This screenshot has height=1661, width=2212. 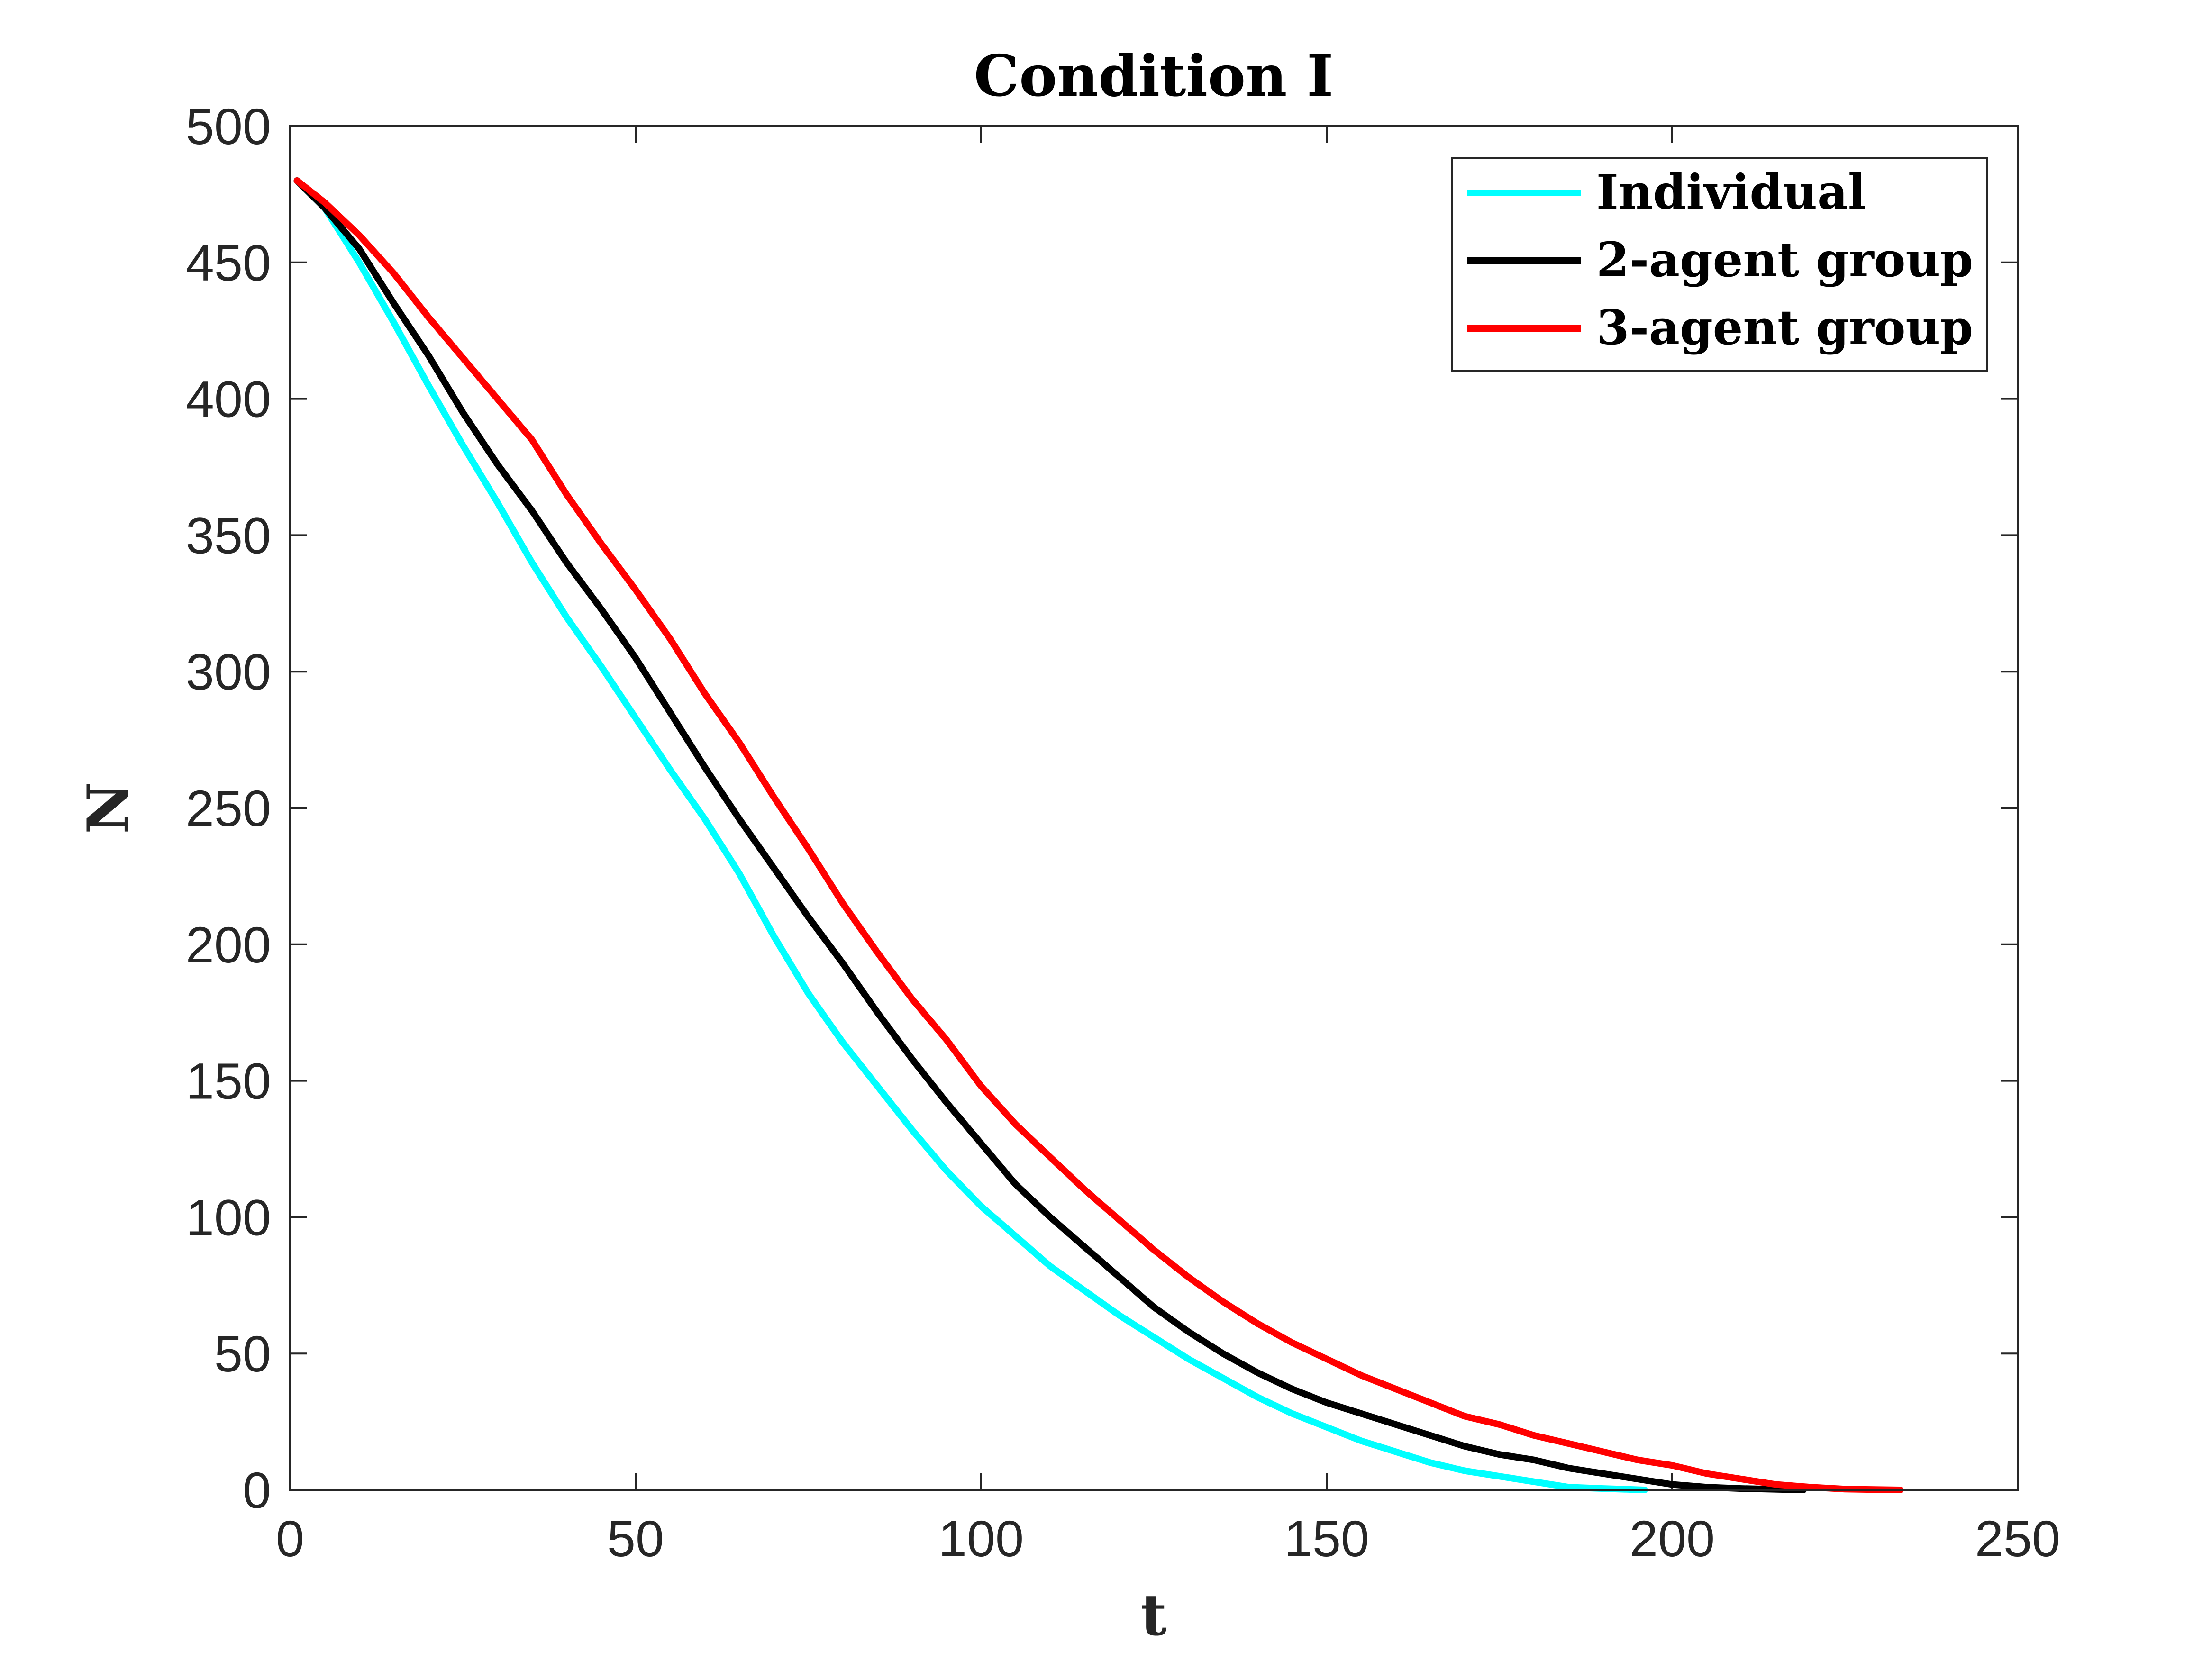 What do you see at coordinates (228, 399) in the screenshot?
I see `y-tick-label: 400` at bounding box center [228, 399].